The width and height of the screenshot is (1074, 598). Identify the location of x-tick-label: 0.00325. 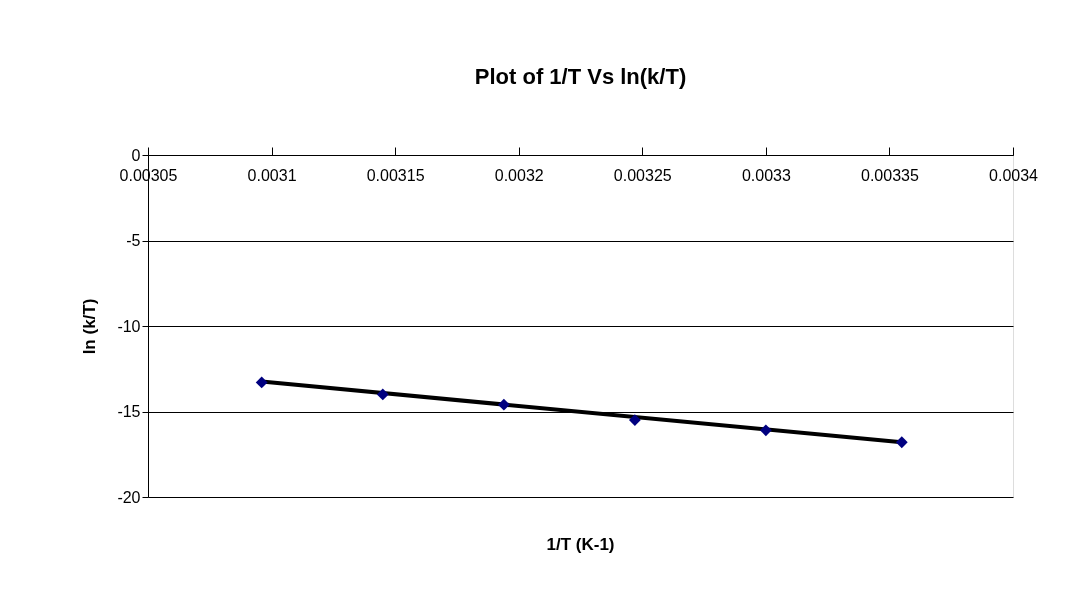
(642, 175).